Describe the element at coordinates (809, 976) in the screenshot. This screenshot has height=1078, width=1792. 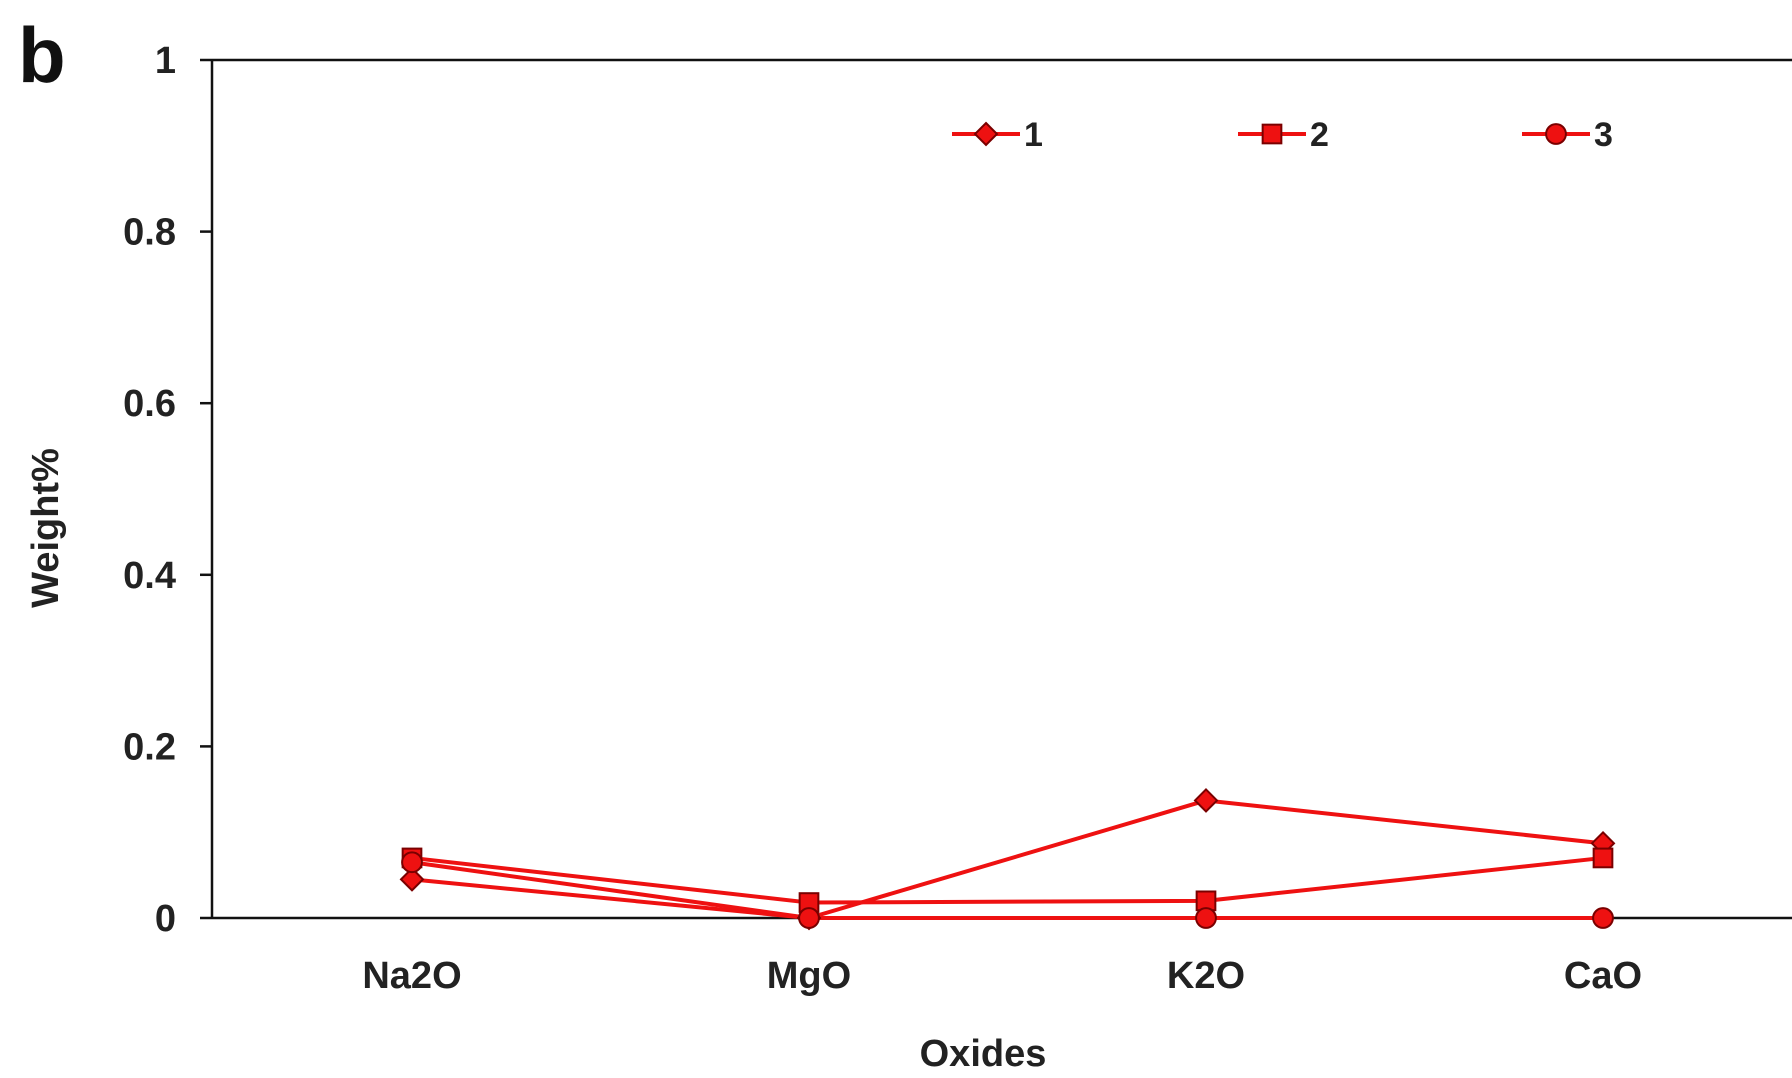
I see `x-tick-label: MgO` at that location.